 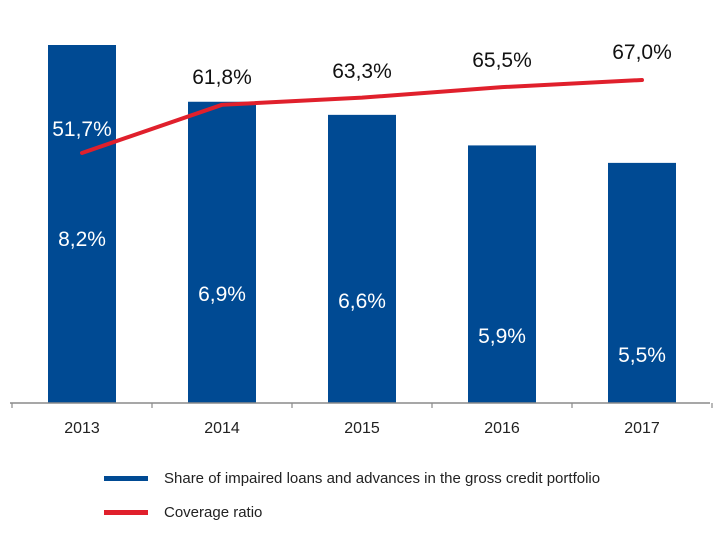 I want to click on coverage-ratio-line, so click(x=362, y=116).